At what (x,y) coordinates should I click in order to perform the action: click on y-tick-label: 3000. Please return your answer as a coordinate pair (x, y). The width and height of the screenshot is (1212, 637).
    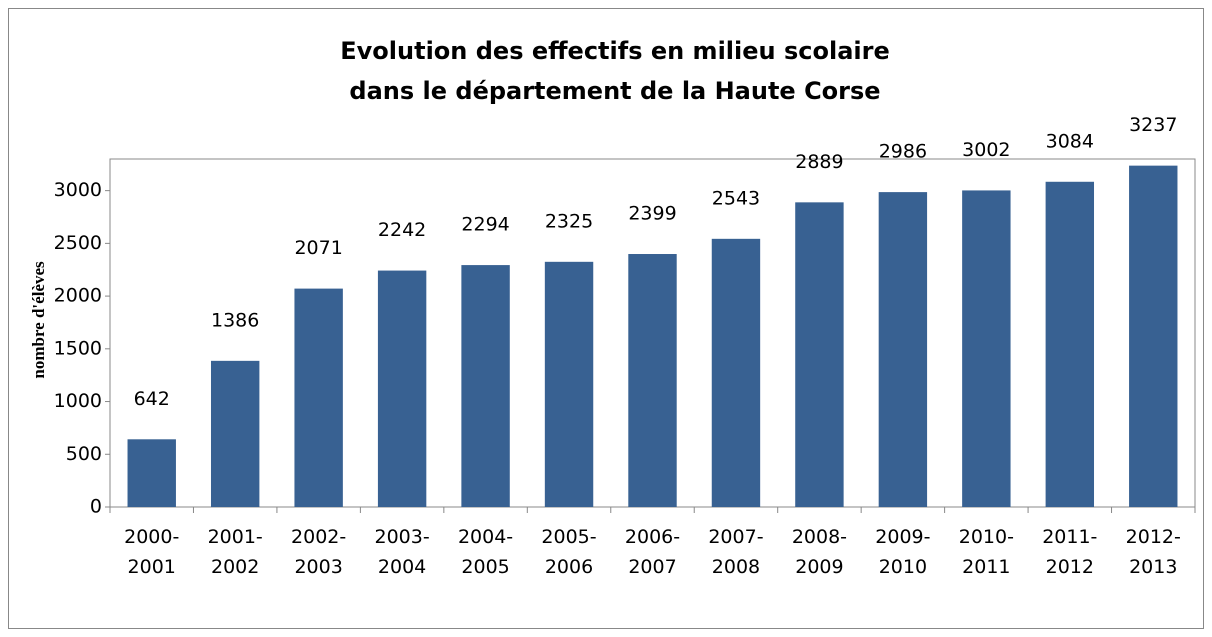
    Looking at the image, I should click on (78, 190).